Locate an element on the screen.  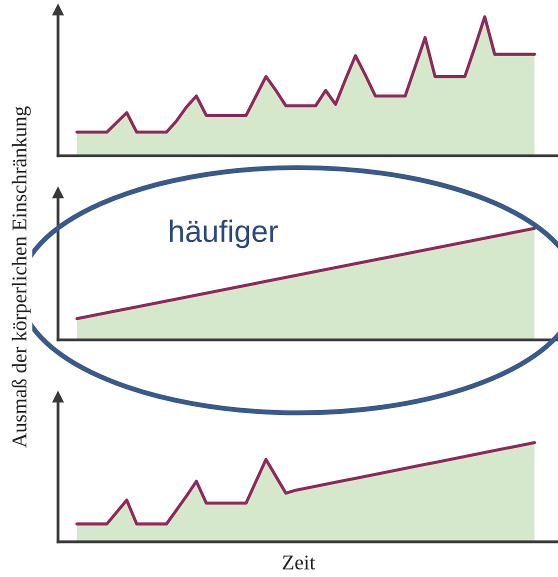
annotation: häufiger is located at coordinates (224, 234).